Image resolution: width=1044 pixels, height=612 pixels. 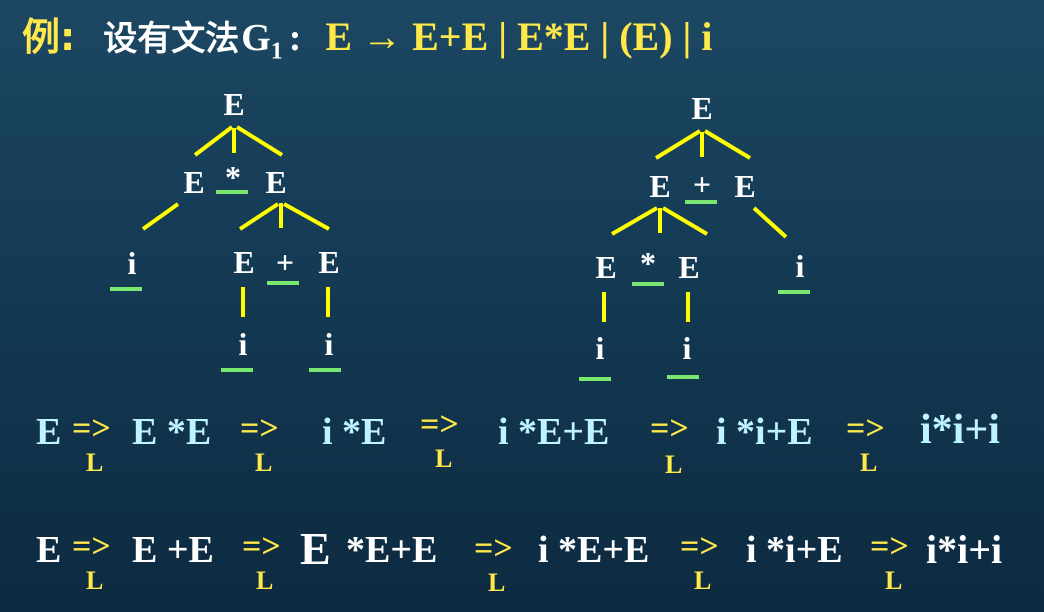 I want to click on derivation1-arrow-2: =>, so click(x=259, y=428).